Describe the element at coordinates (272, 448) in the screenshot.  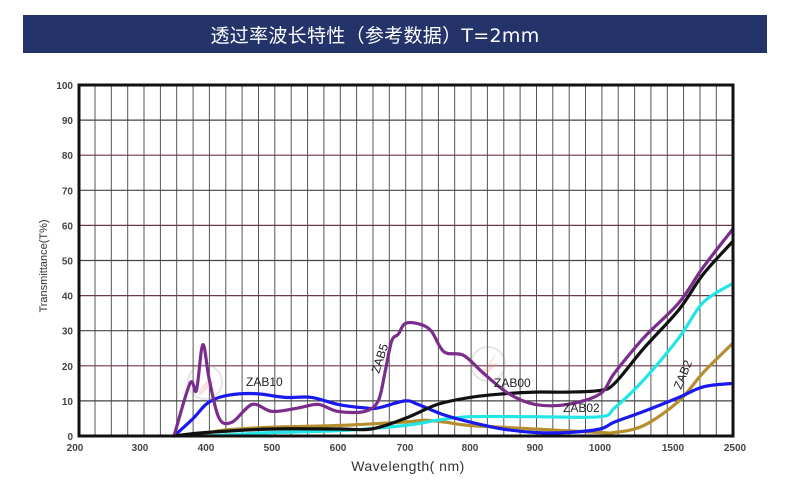
I see `x-tick-label: 500` at that location.